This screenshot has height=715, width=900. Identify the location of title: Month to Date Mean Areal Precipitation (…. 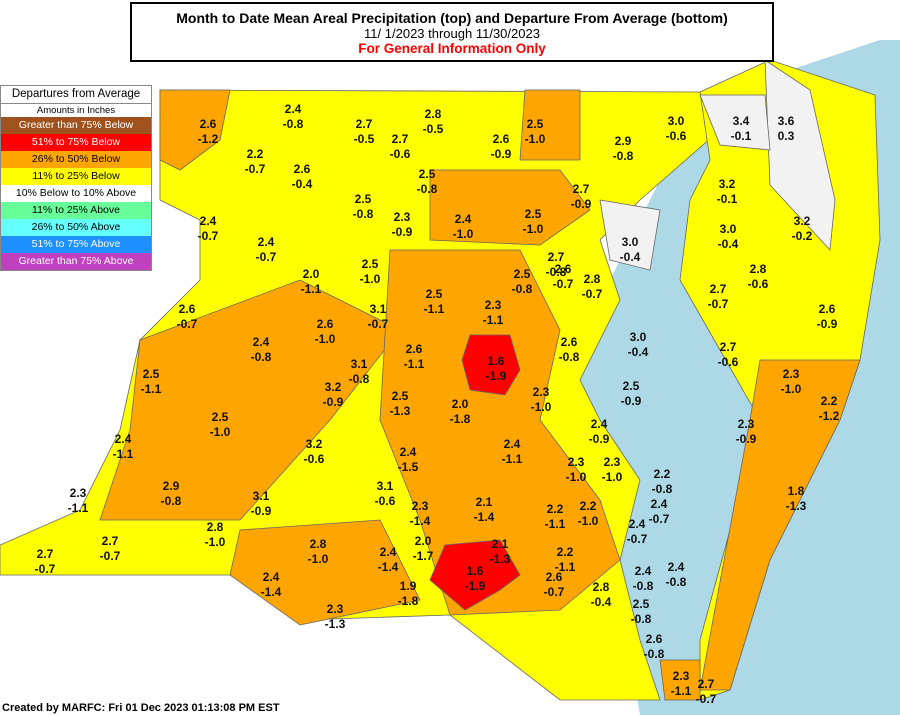
(452, 18).